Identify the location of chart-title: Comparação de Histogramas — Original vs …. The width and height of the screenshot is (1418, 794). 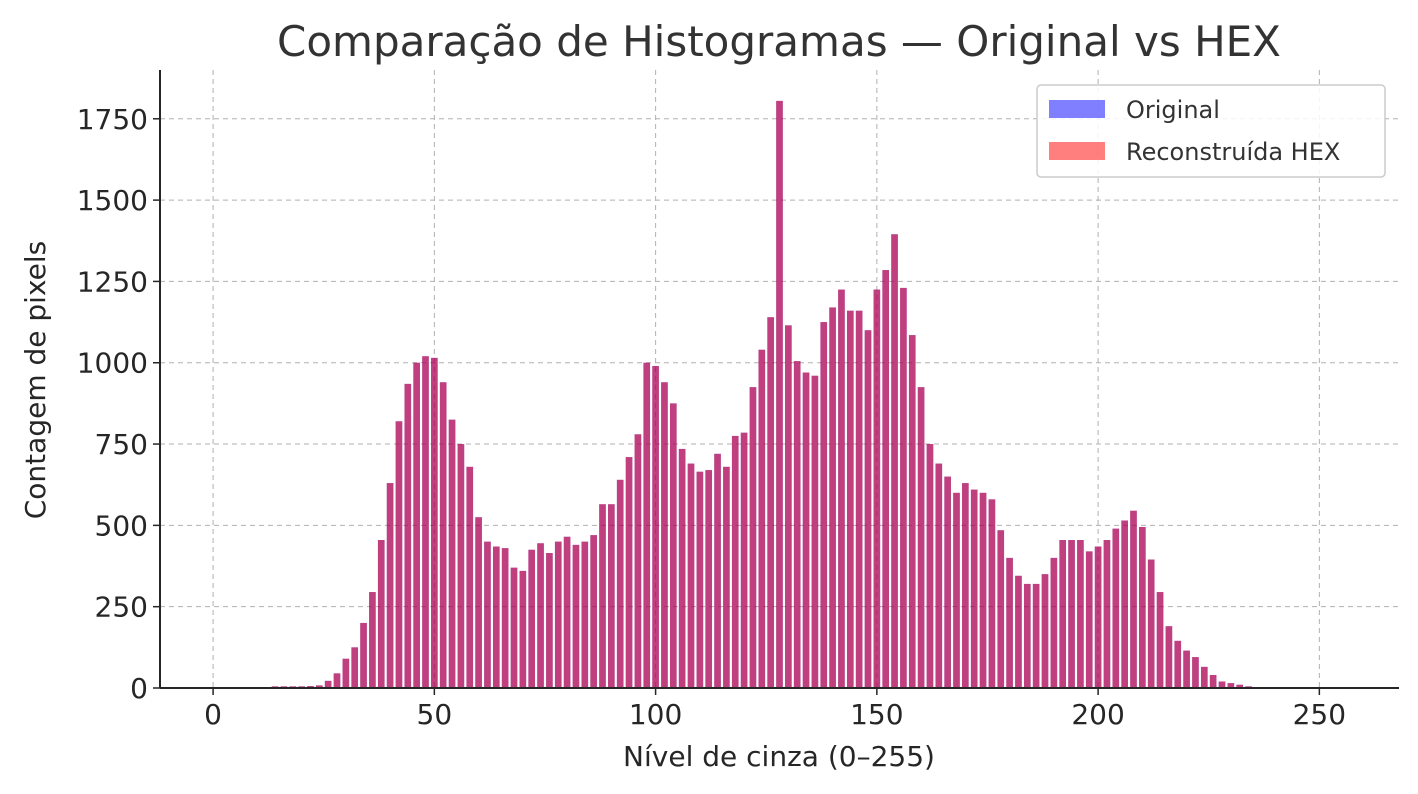
(779, 41).